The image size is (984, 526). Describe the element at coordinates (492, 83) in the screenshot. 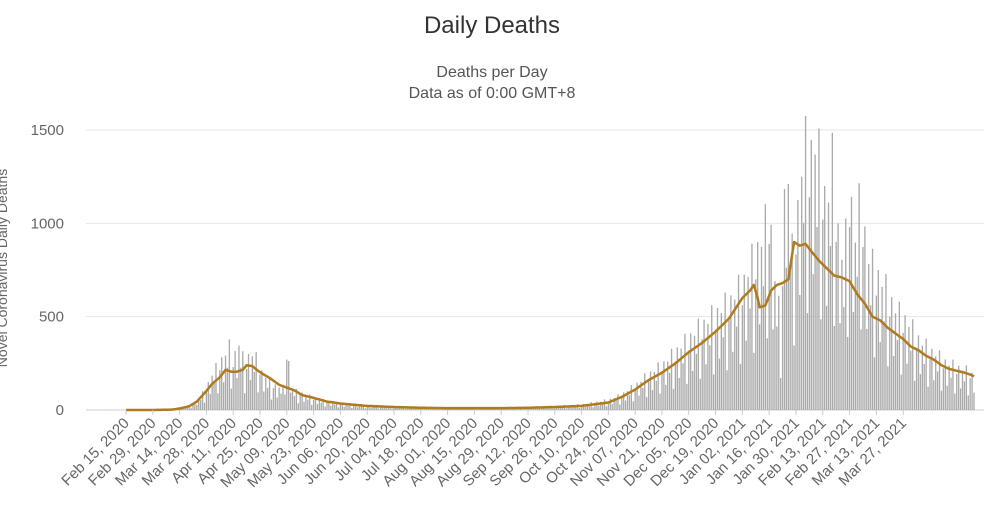

I see `chart-subtitle: Deaths per Day Data as of 0:00 GMT+8` at that location.